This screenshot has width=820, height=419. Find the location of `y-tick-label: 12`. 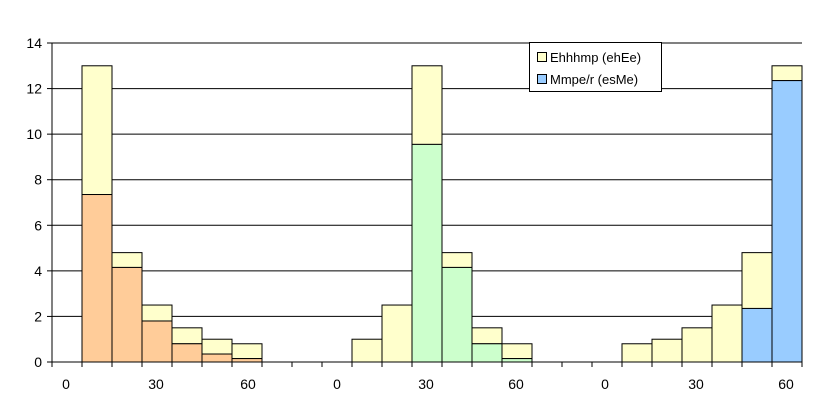

y-tick-label: 12 is located at coordinates (34, 89).